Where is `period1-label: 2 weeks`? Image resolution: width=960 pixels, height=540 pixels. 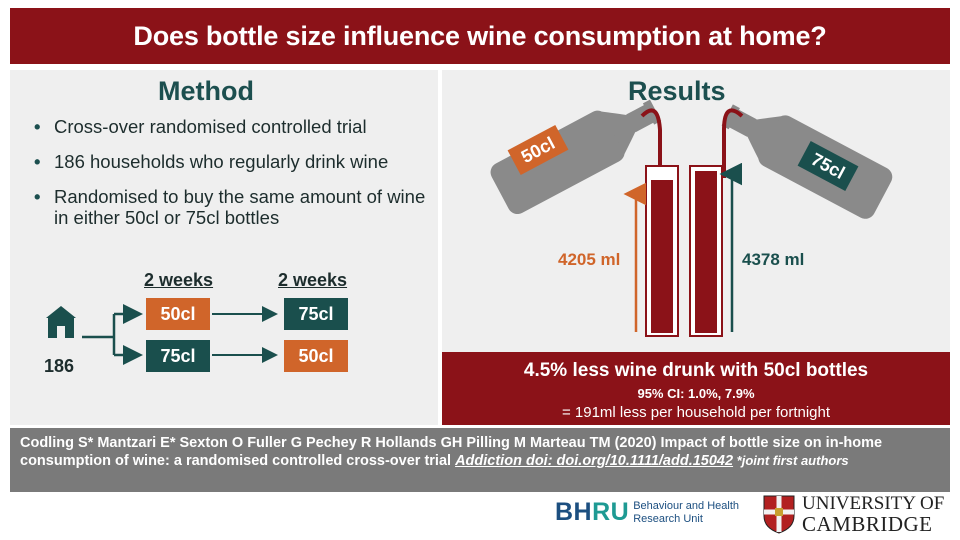
period1-label: 2 weeks is located at coordinates (179, 280).